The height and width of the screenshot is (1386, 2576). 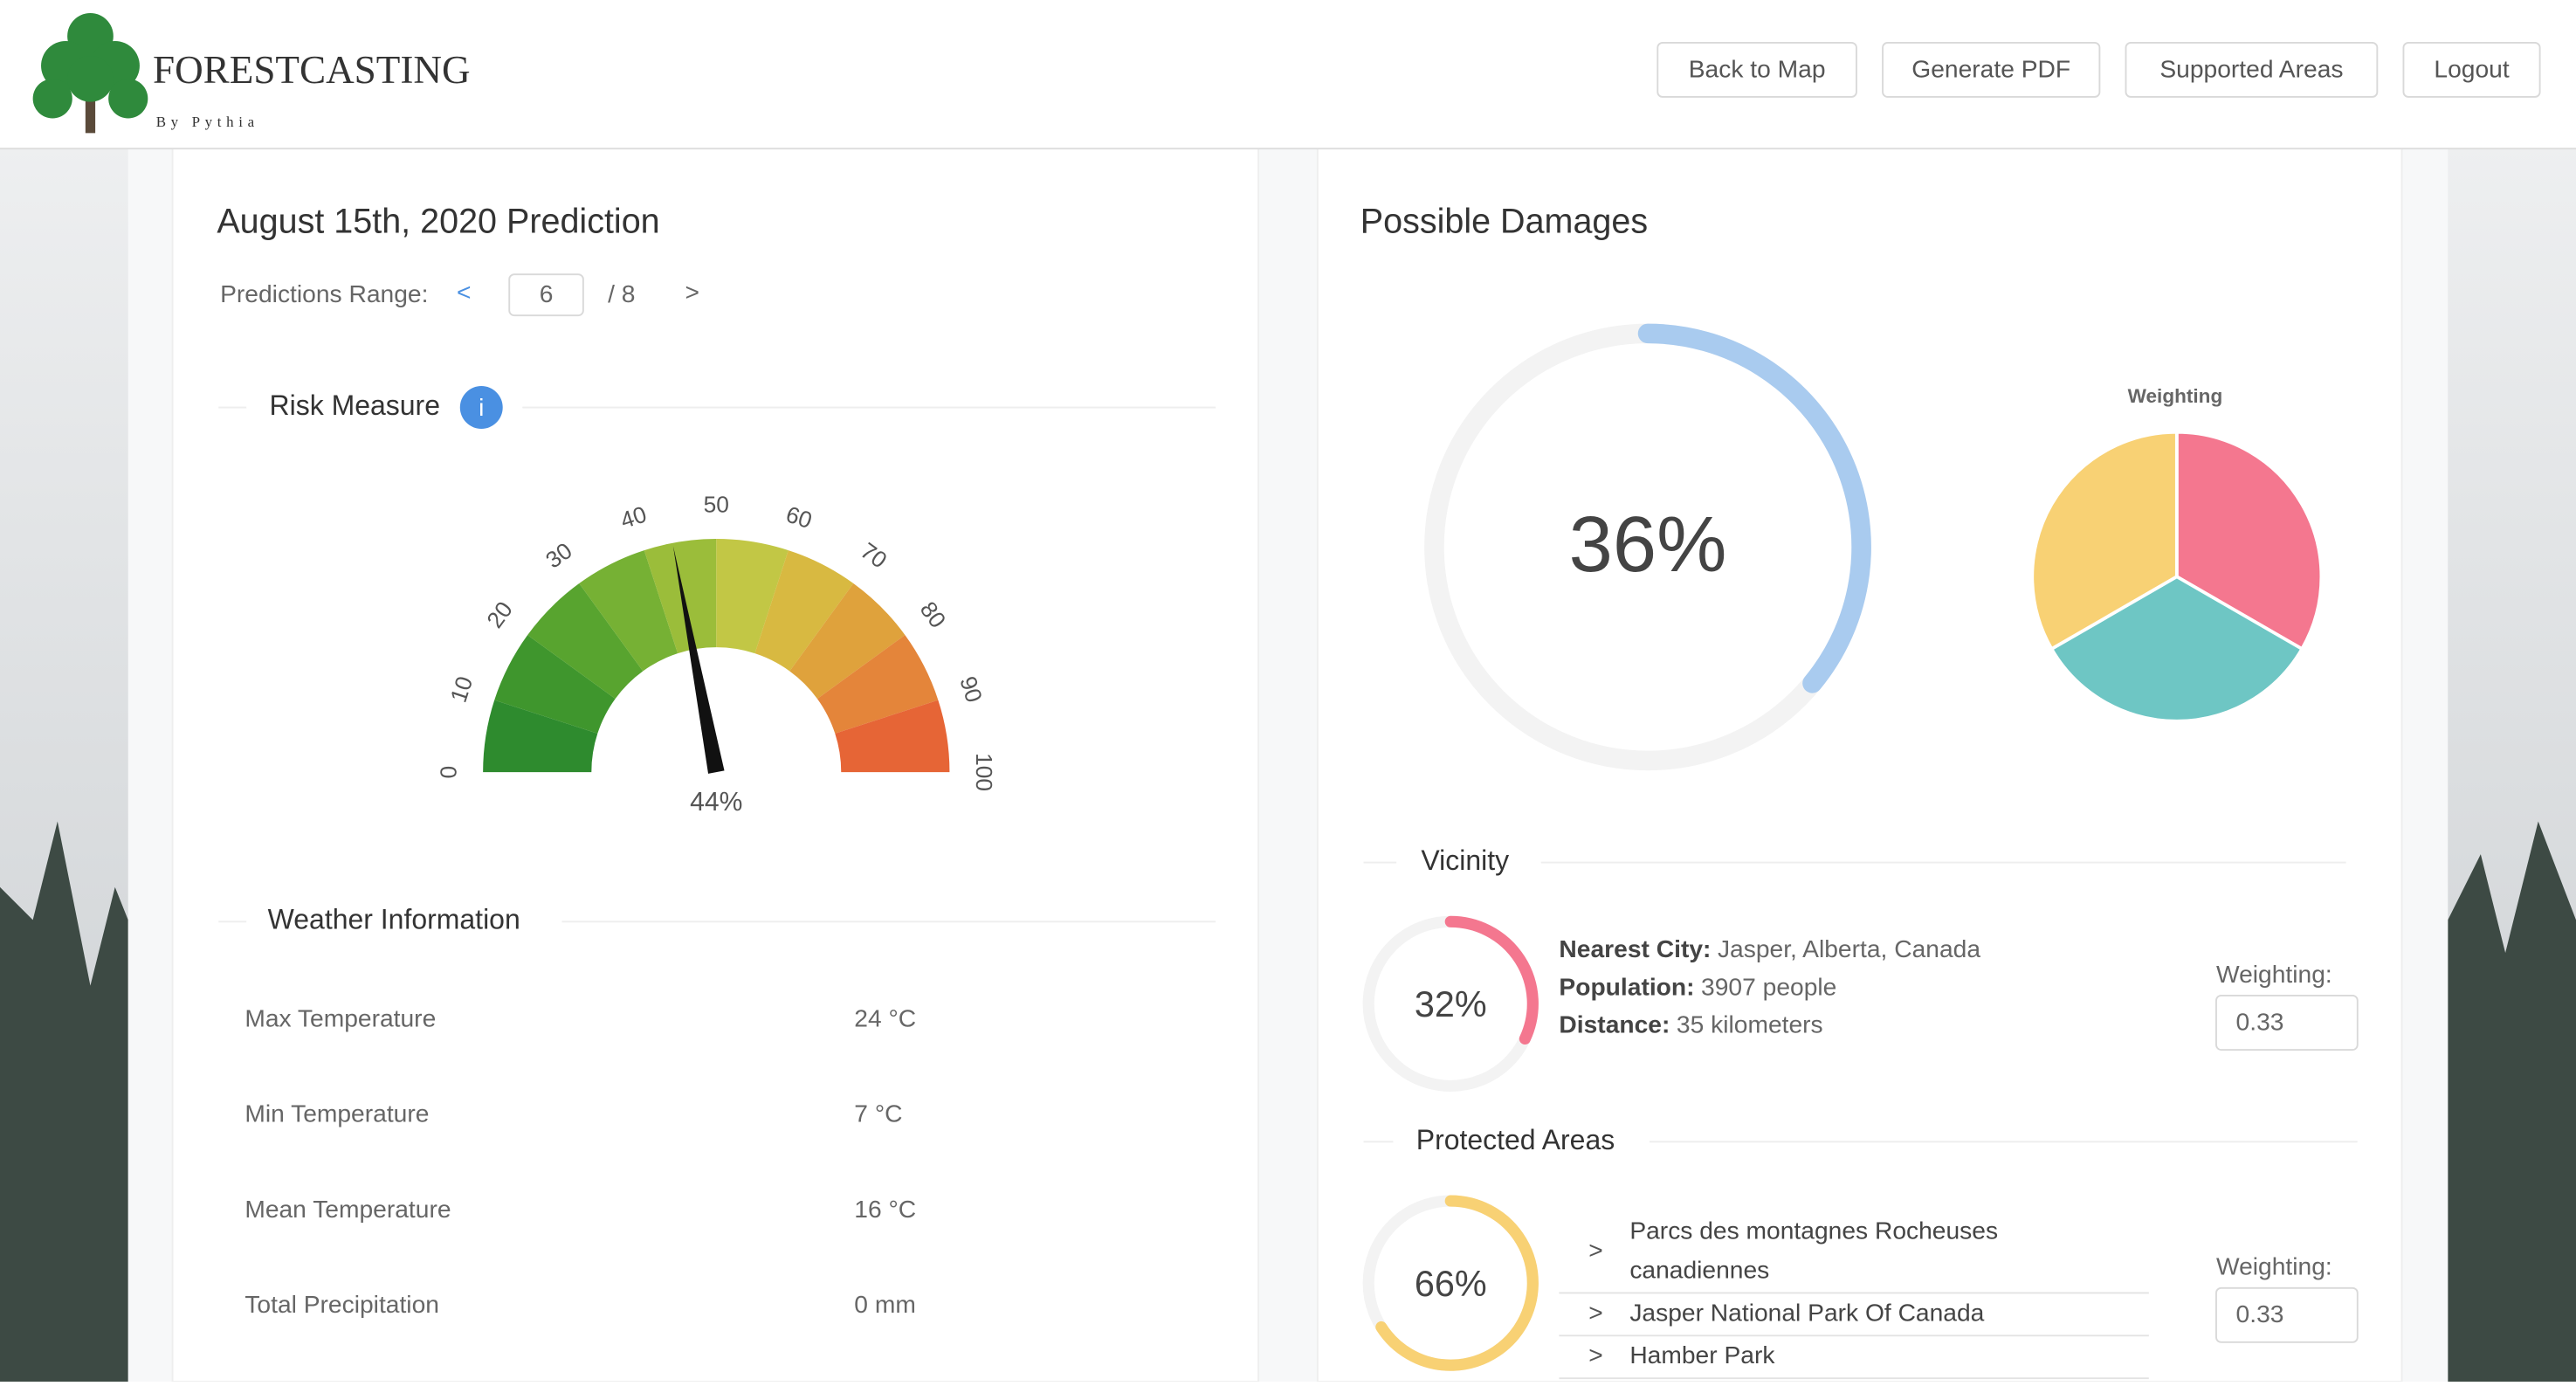 I want to click on range-current: 6, so click(x=547, y=293).